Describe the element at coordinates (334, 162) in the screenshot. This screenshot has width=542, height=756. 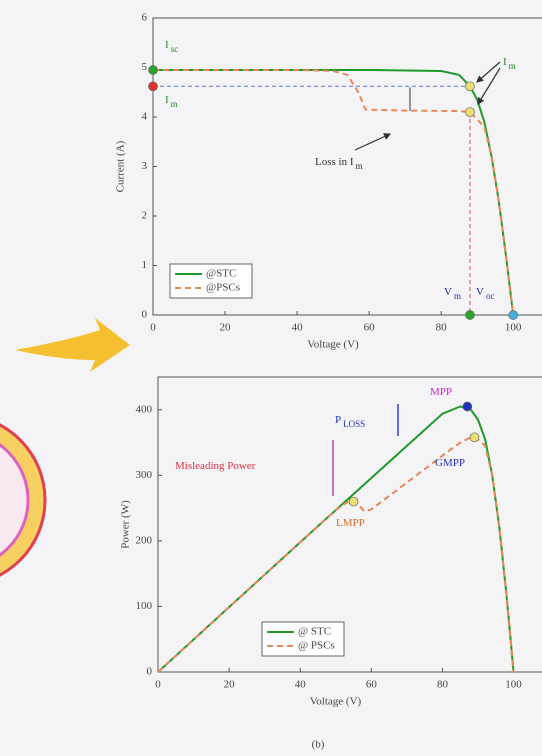
I see `annotation-text: Loss in I` at that location.